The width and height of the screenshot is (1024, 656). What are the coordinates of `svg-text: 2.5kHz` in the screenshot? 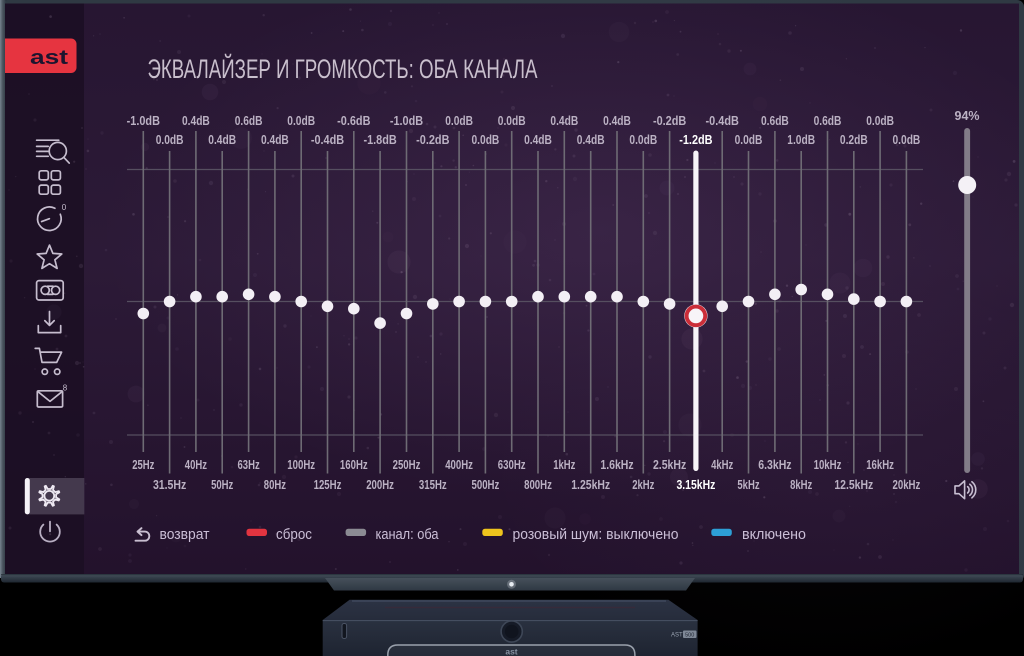 It's located at (670, 464).